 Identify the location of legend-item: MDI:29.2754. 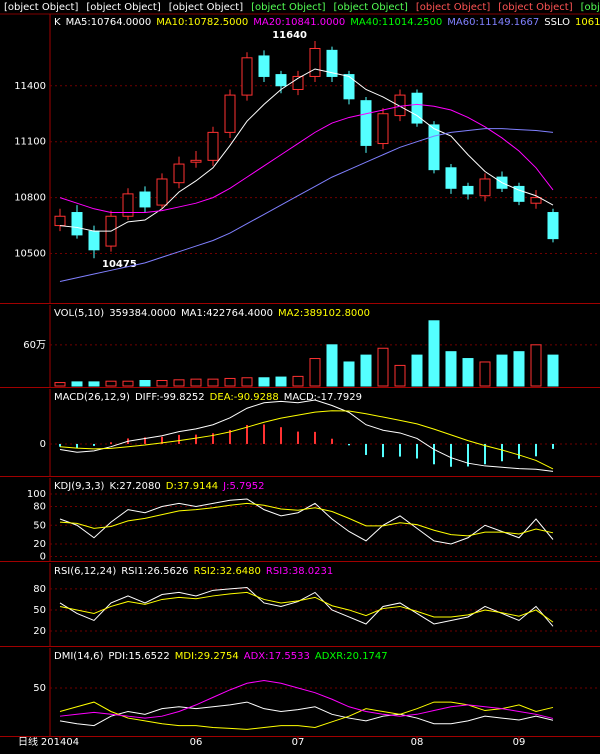
(207, 656).